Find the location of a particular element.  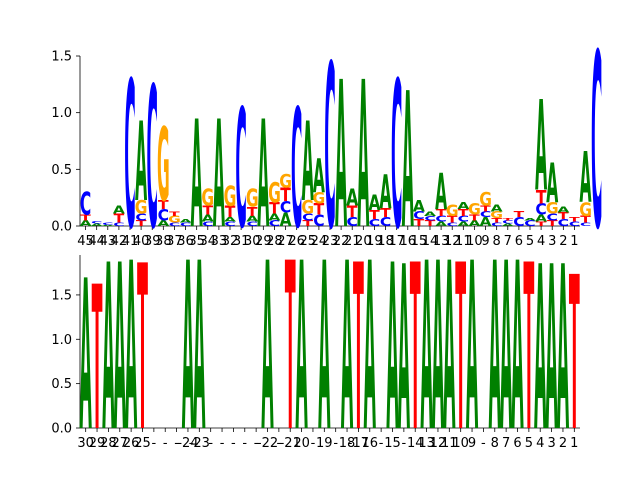

x-tick-label: 15 is located at coordinates (419, 241).